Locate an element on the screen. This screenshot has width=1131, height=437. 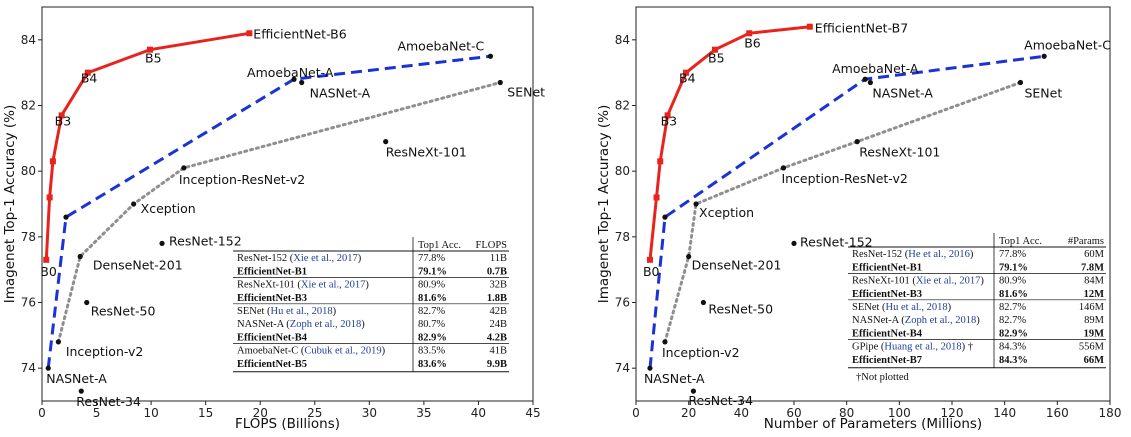
y-tick-label: 80 is located at coordinates (28, 171).